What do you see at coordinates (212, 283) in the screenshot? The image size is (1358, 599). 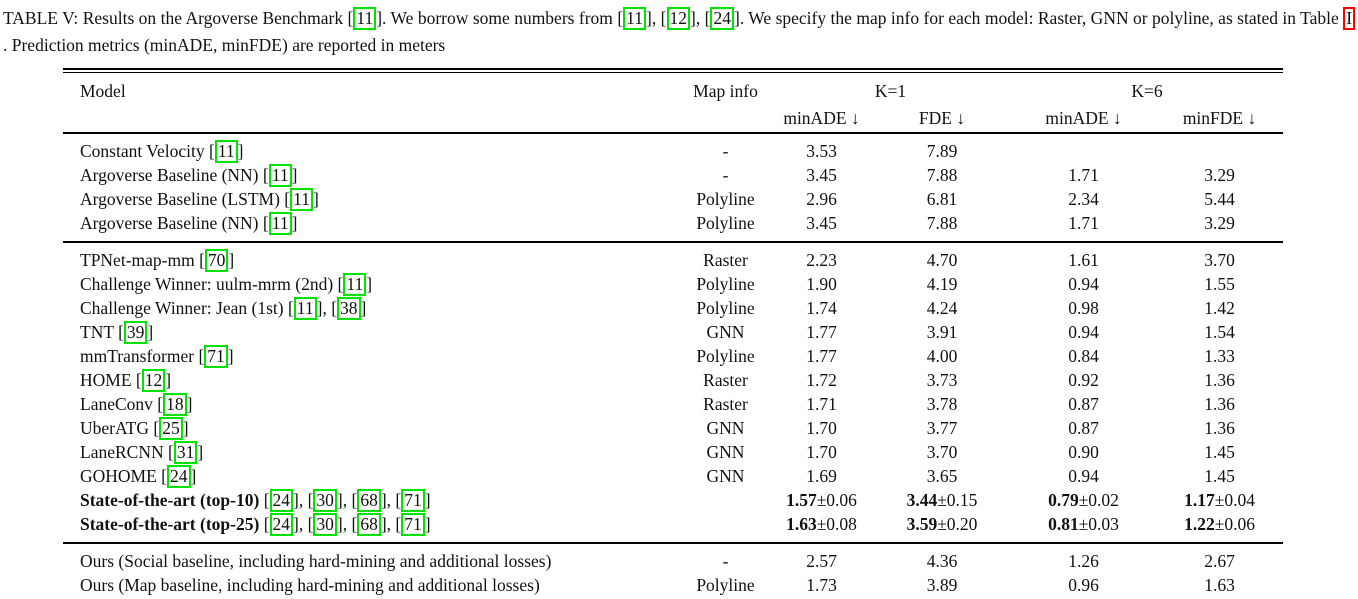 I see `text-segment: Challenge Winner: uulm-mrm (2nd) [` at bounding box center [212, 283].